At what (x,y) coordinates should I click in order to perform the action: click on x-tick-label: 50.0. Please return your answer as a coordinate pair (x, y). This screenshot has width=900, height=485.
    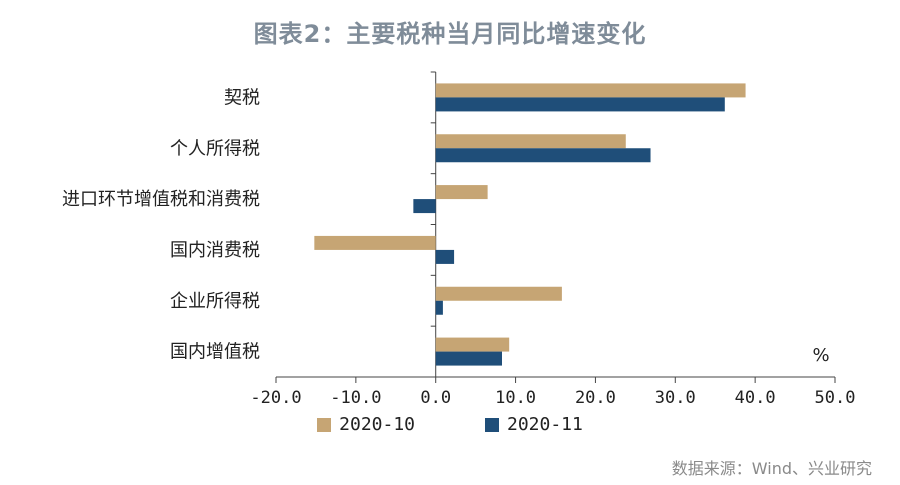
    Looking at the image, I should click on (835, 398).